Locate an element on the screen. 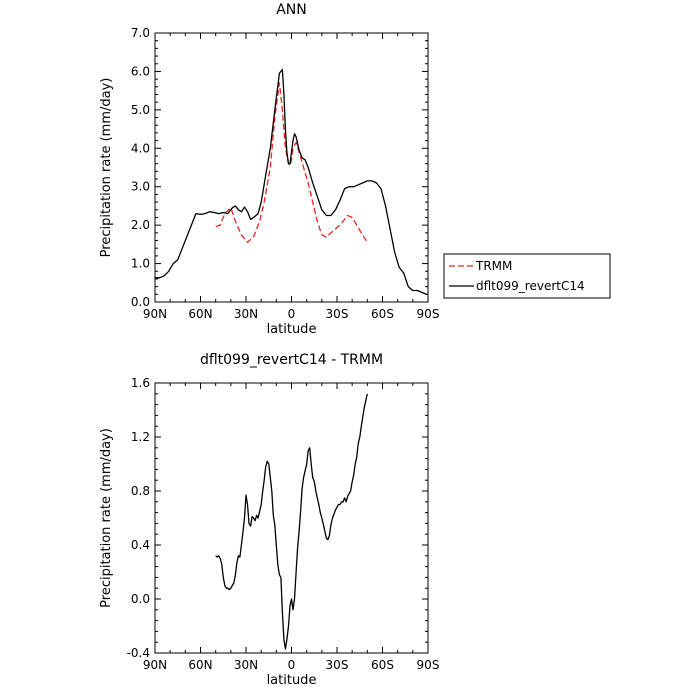 This screenshot has height=700, width=700. y-tick-label: -0.4 is located at coordinates (138, 653).